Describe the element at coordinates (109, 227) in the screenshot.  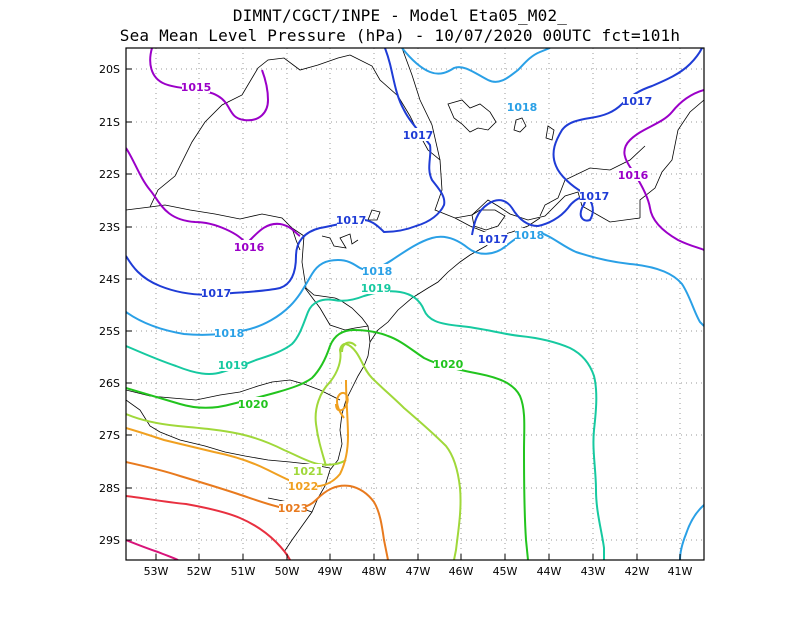
I see `lat-tick-label: 23S` at that location.